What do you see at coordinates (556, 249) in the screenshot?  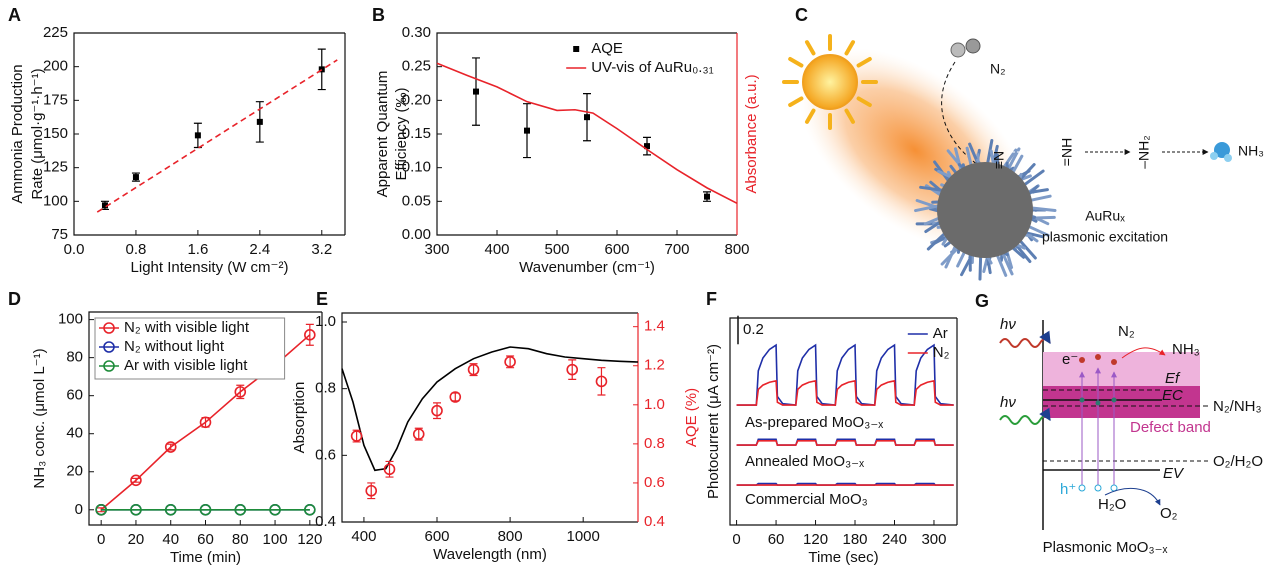 I see `x-tick-label: 500` at bounding box center [556, 249].